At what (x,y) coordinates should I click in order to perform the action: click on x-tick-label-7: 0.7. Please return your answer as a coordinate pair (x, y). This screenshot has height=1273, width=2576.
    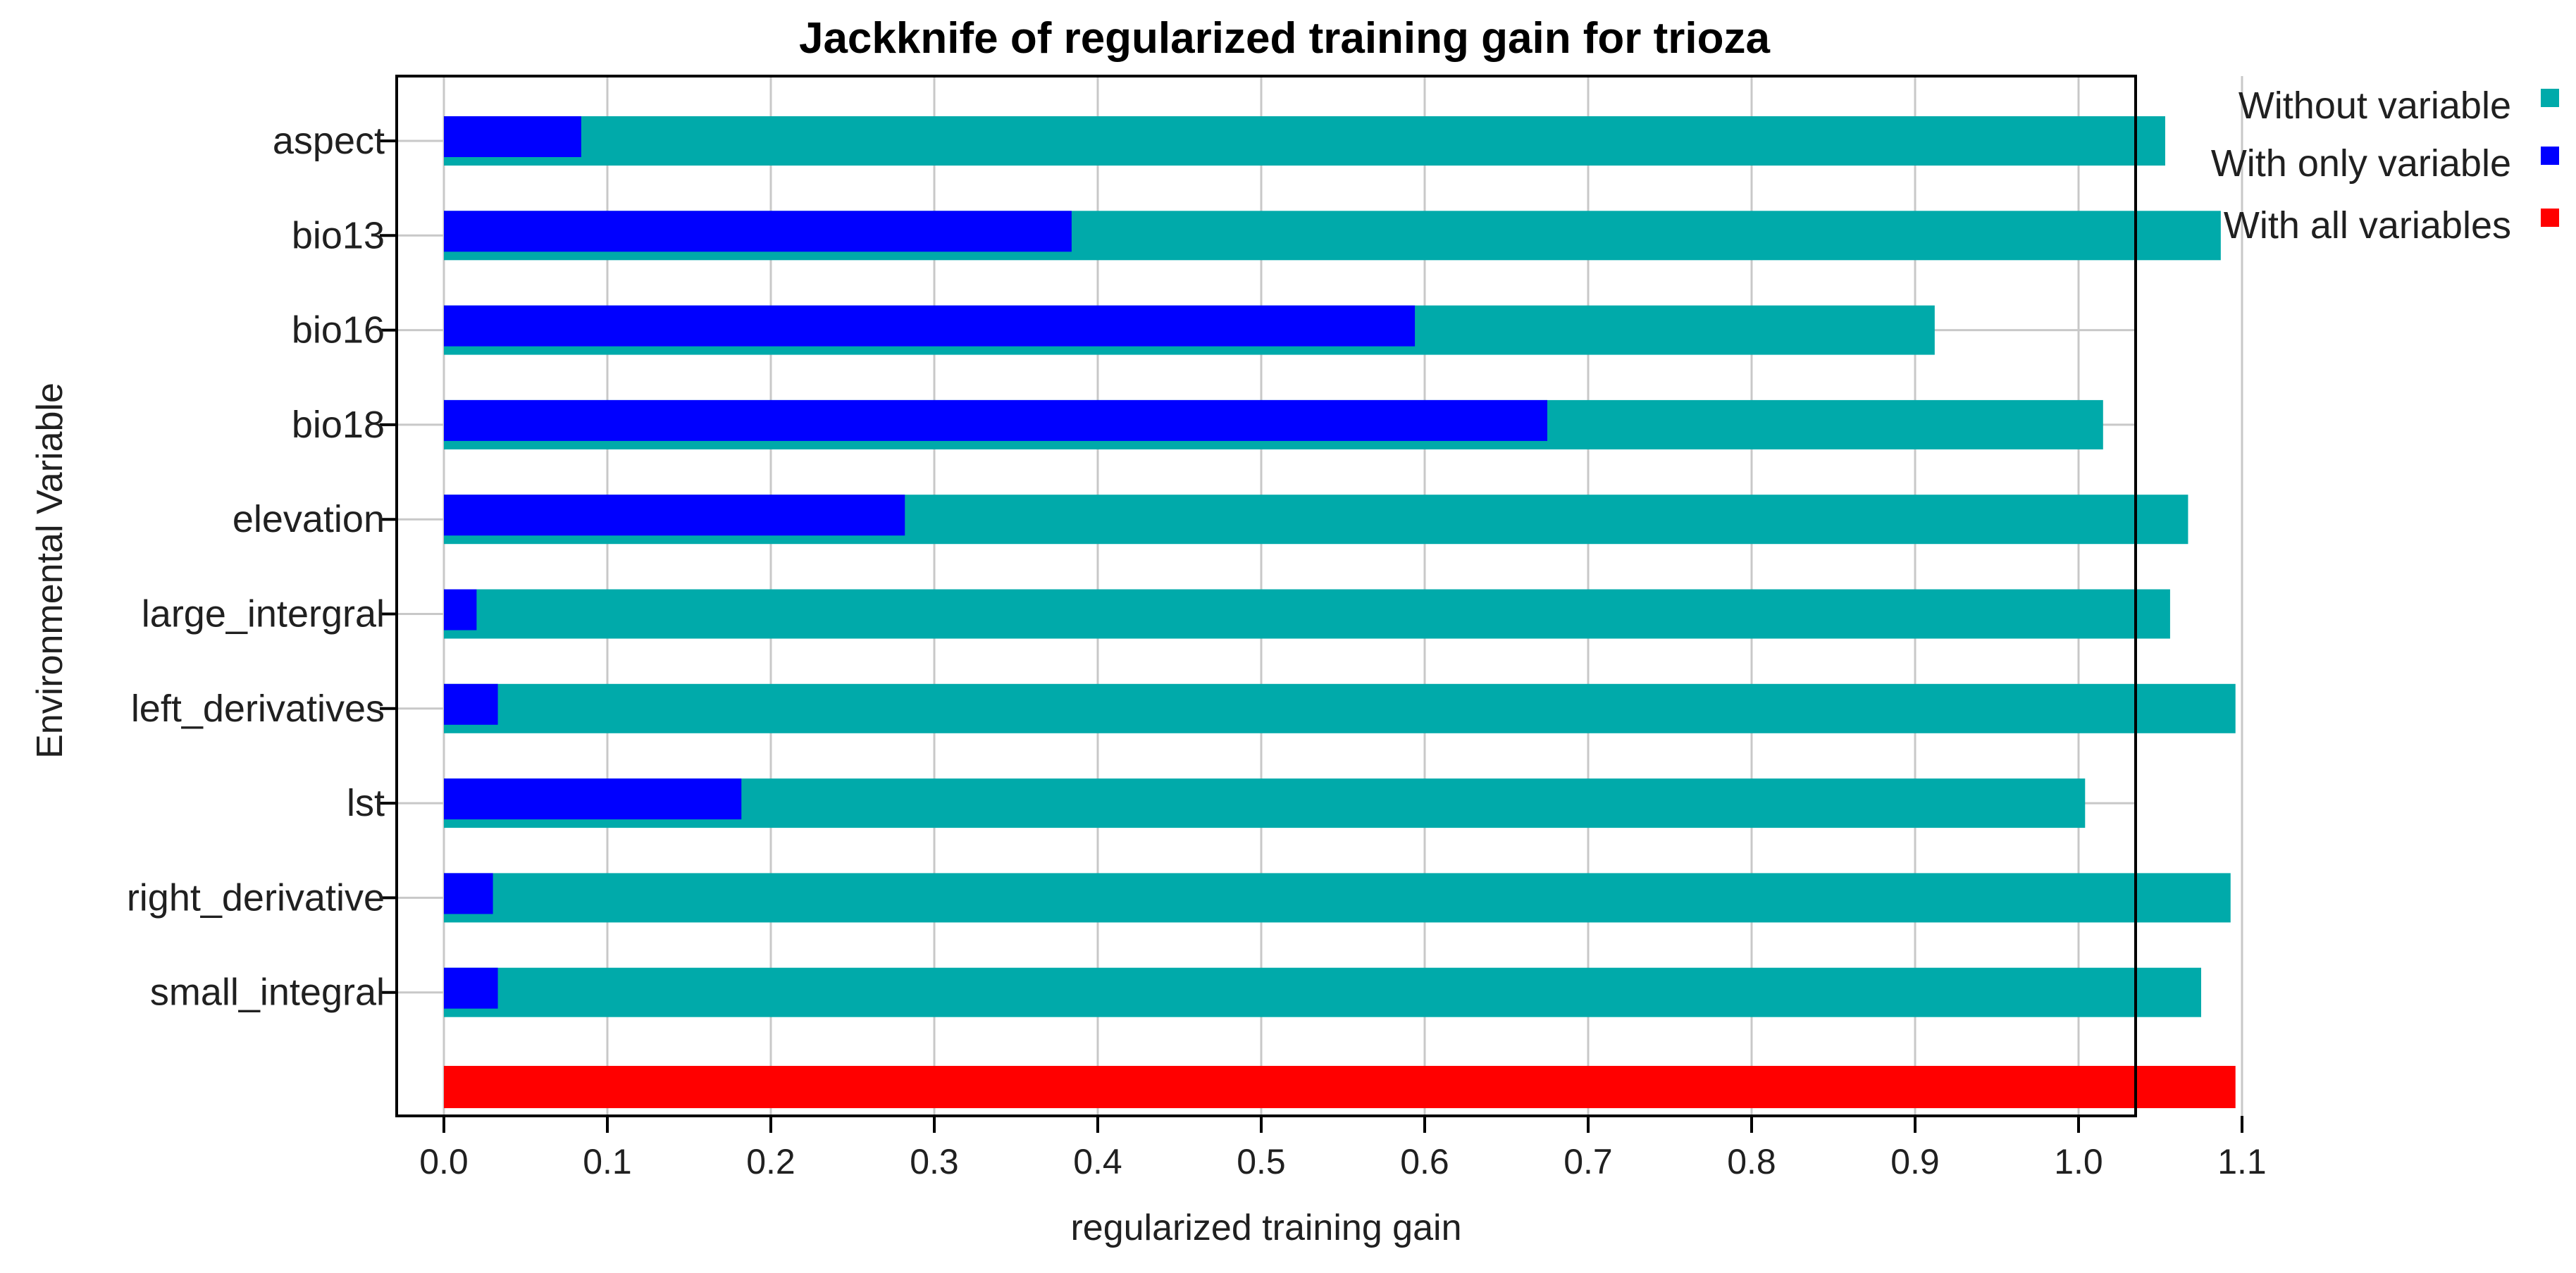
    Looking at the image, I should click on (1588, 1161).